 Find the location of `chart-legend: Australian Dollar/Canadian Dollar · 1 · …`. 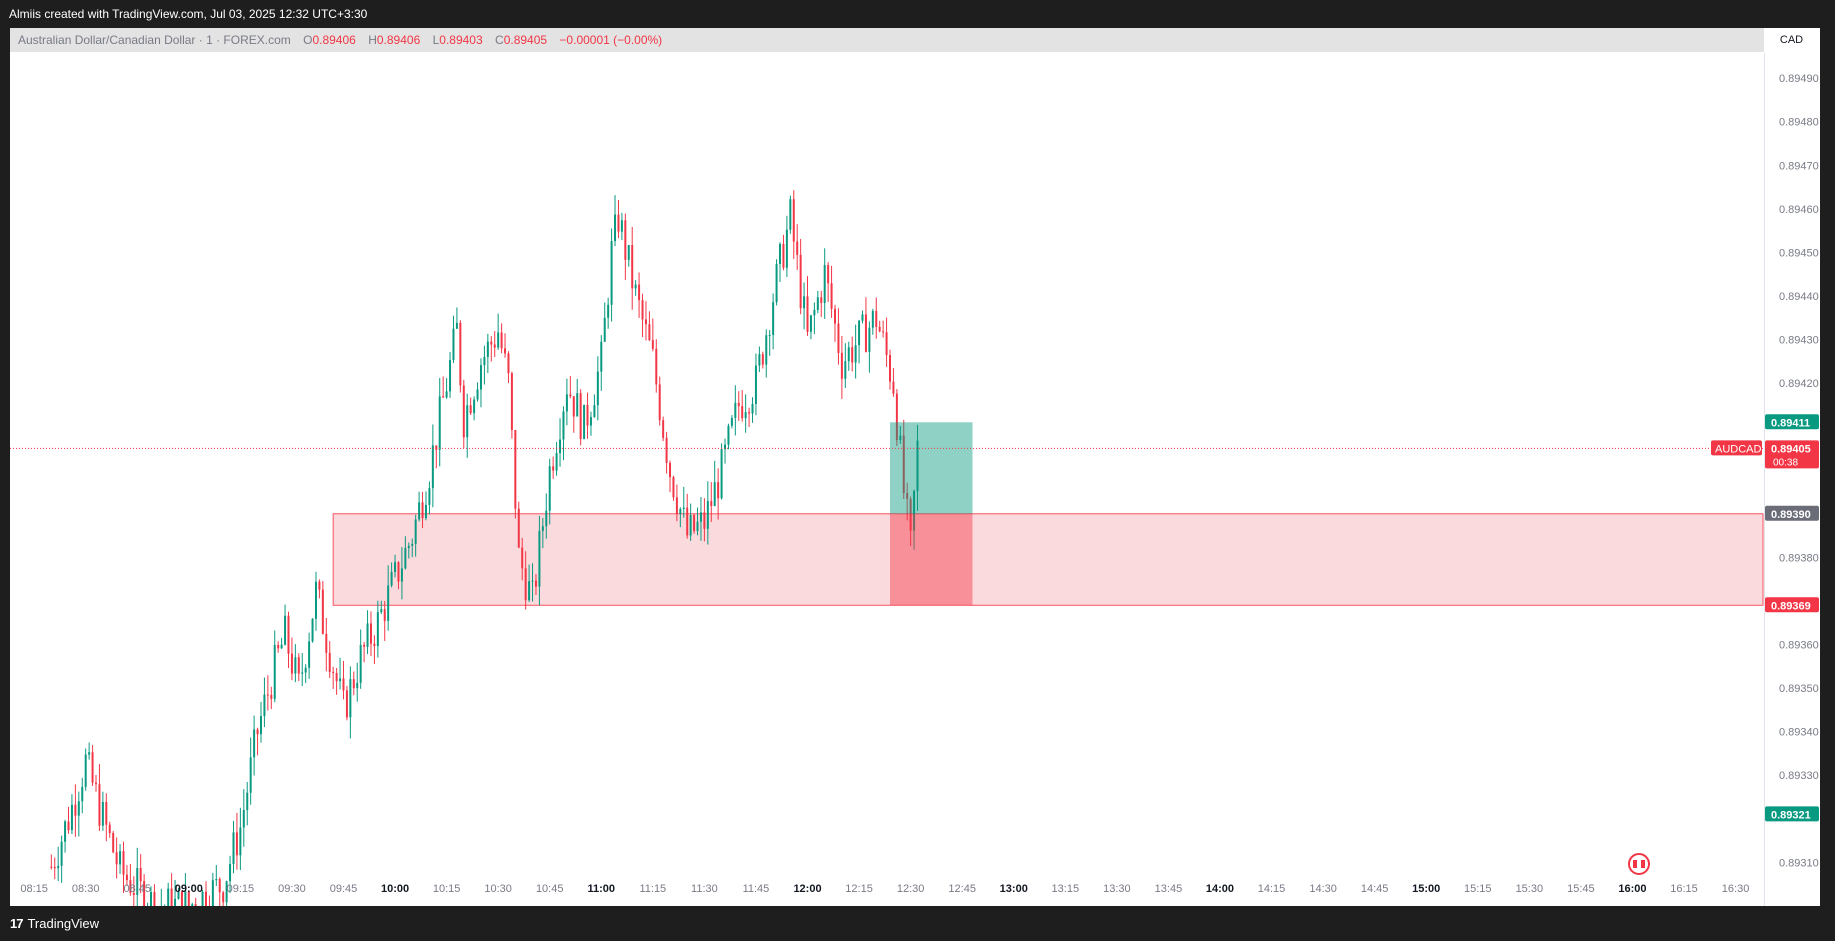

chart-legend: Australian Dollar/Canadian Dollar · 1 · … is located at coordinates (887, 40).